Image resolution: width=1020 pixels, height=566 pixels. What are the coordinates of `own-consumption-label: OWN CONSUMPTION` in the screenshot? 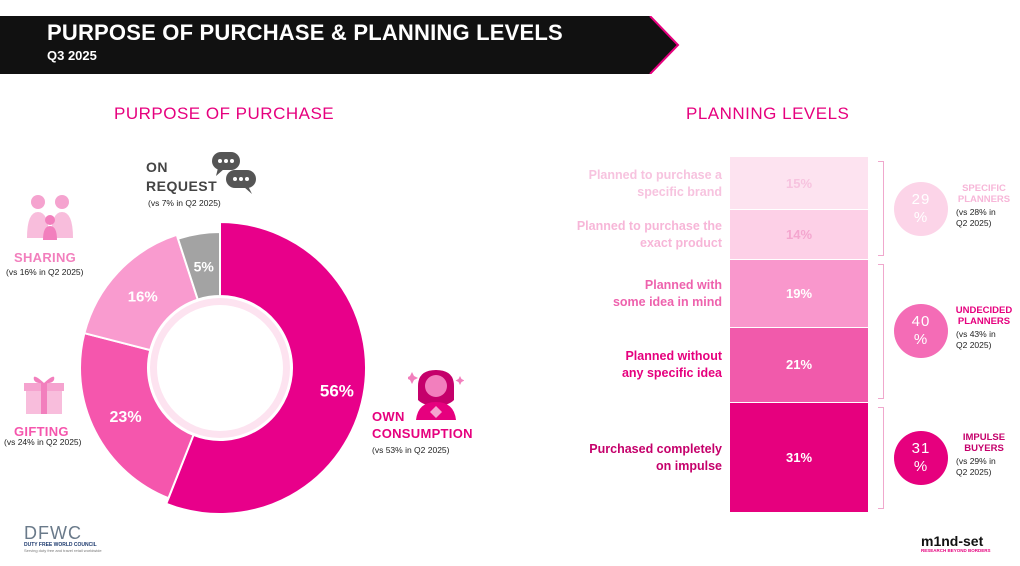 It's located at (422, 425).